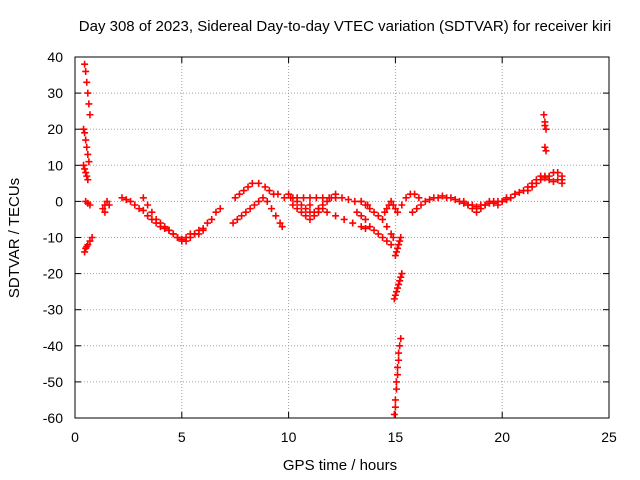 The image size is (640, 480). I want to click on y-tick-label: -20, so click(53, 274).